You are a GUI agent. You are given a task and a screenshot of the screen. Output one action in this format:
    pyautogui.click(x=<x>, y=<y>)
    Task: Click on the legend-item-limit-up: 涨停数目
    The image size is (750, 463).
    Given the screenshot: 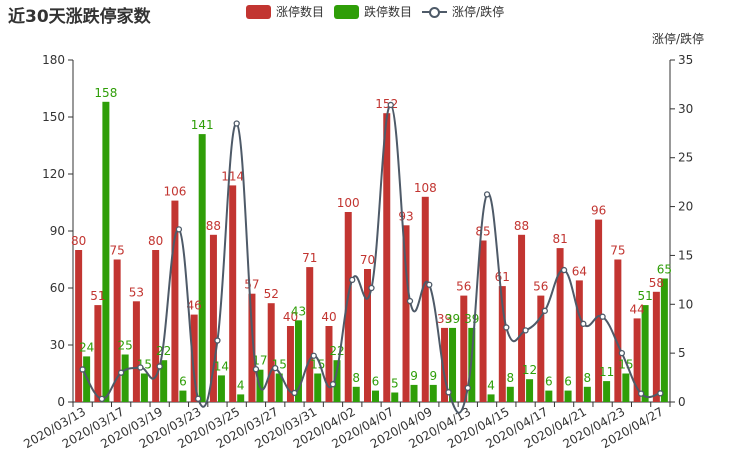 What is the action you would take?
    pyautogui.click(x=285, y=11)
    